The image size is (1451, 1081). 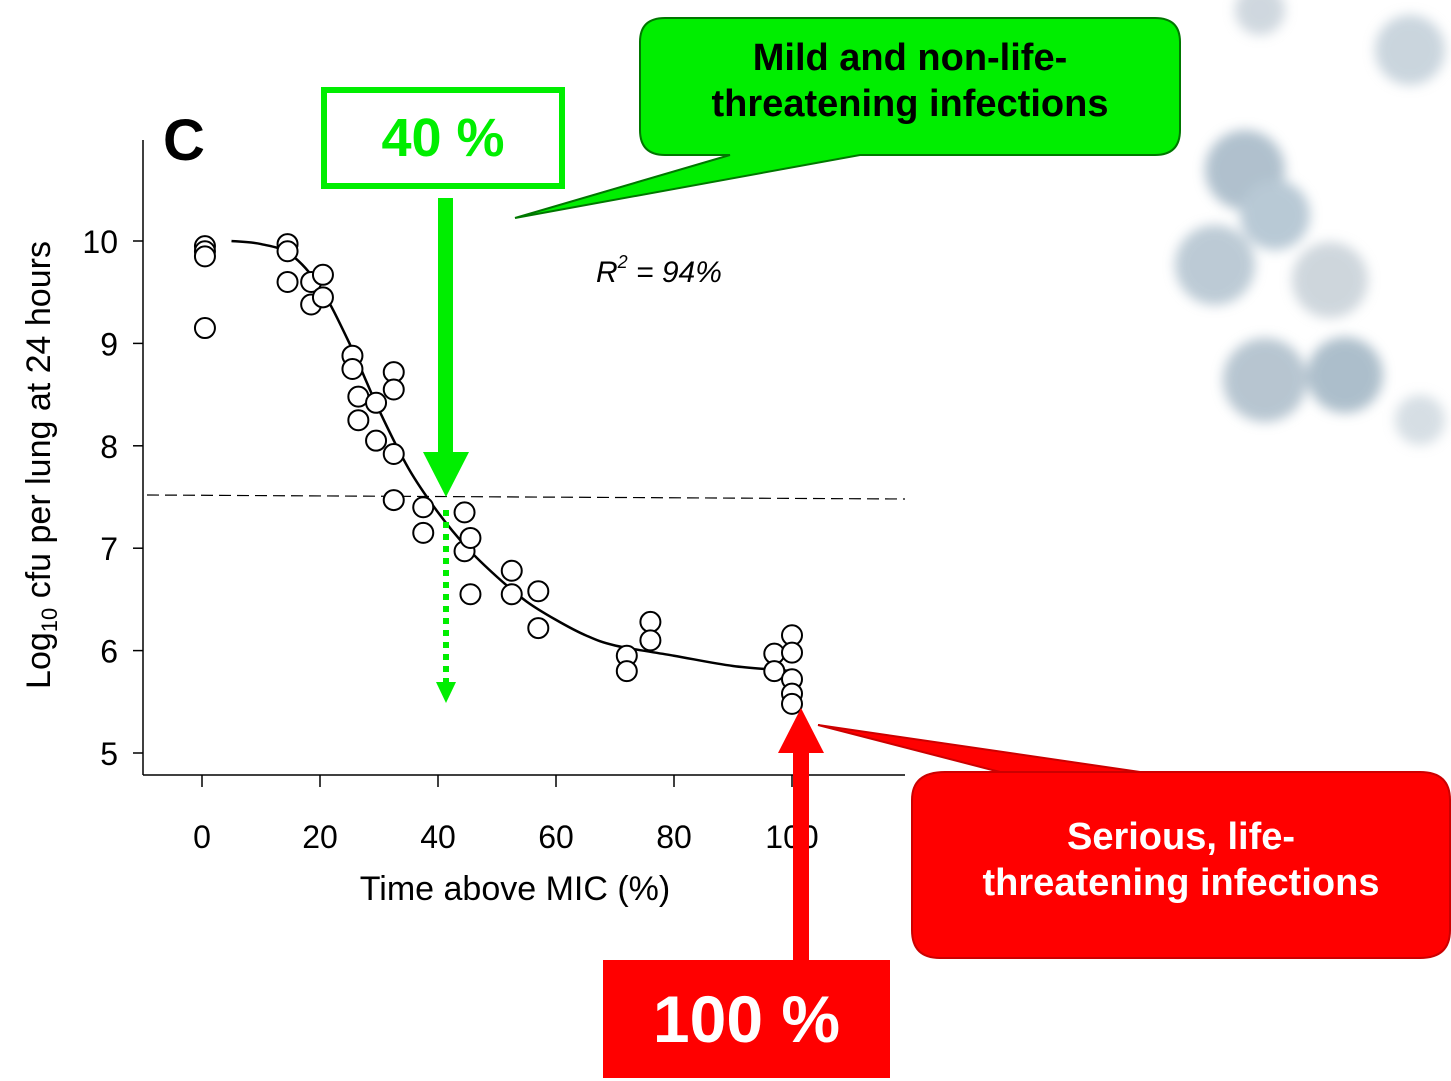 What do you see at coordinates (910, 103) in the screenshot?
I see `mild-callout-line2: threatening infections` at bounding box center [910, 103].